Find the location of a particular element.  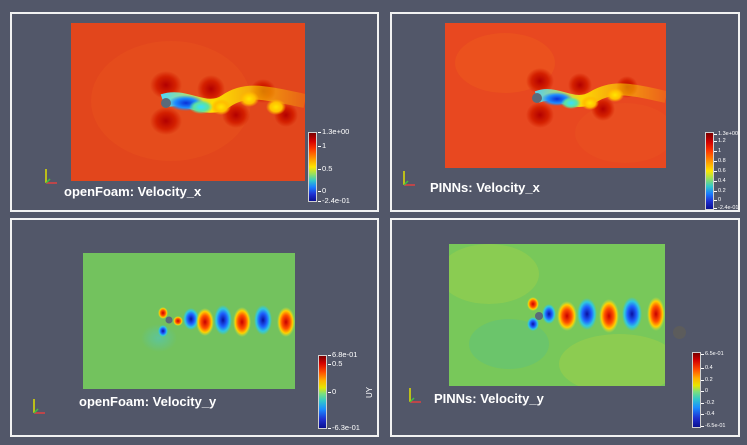

colorbar-tick: -0.4 is located at coordinates (707, 414).